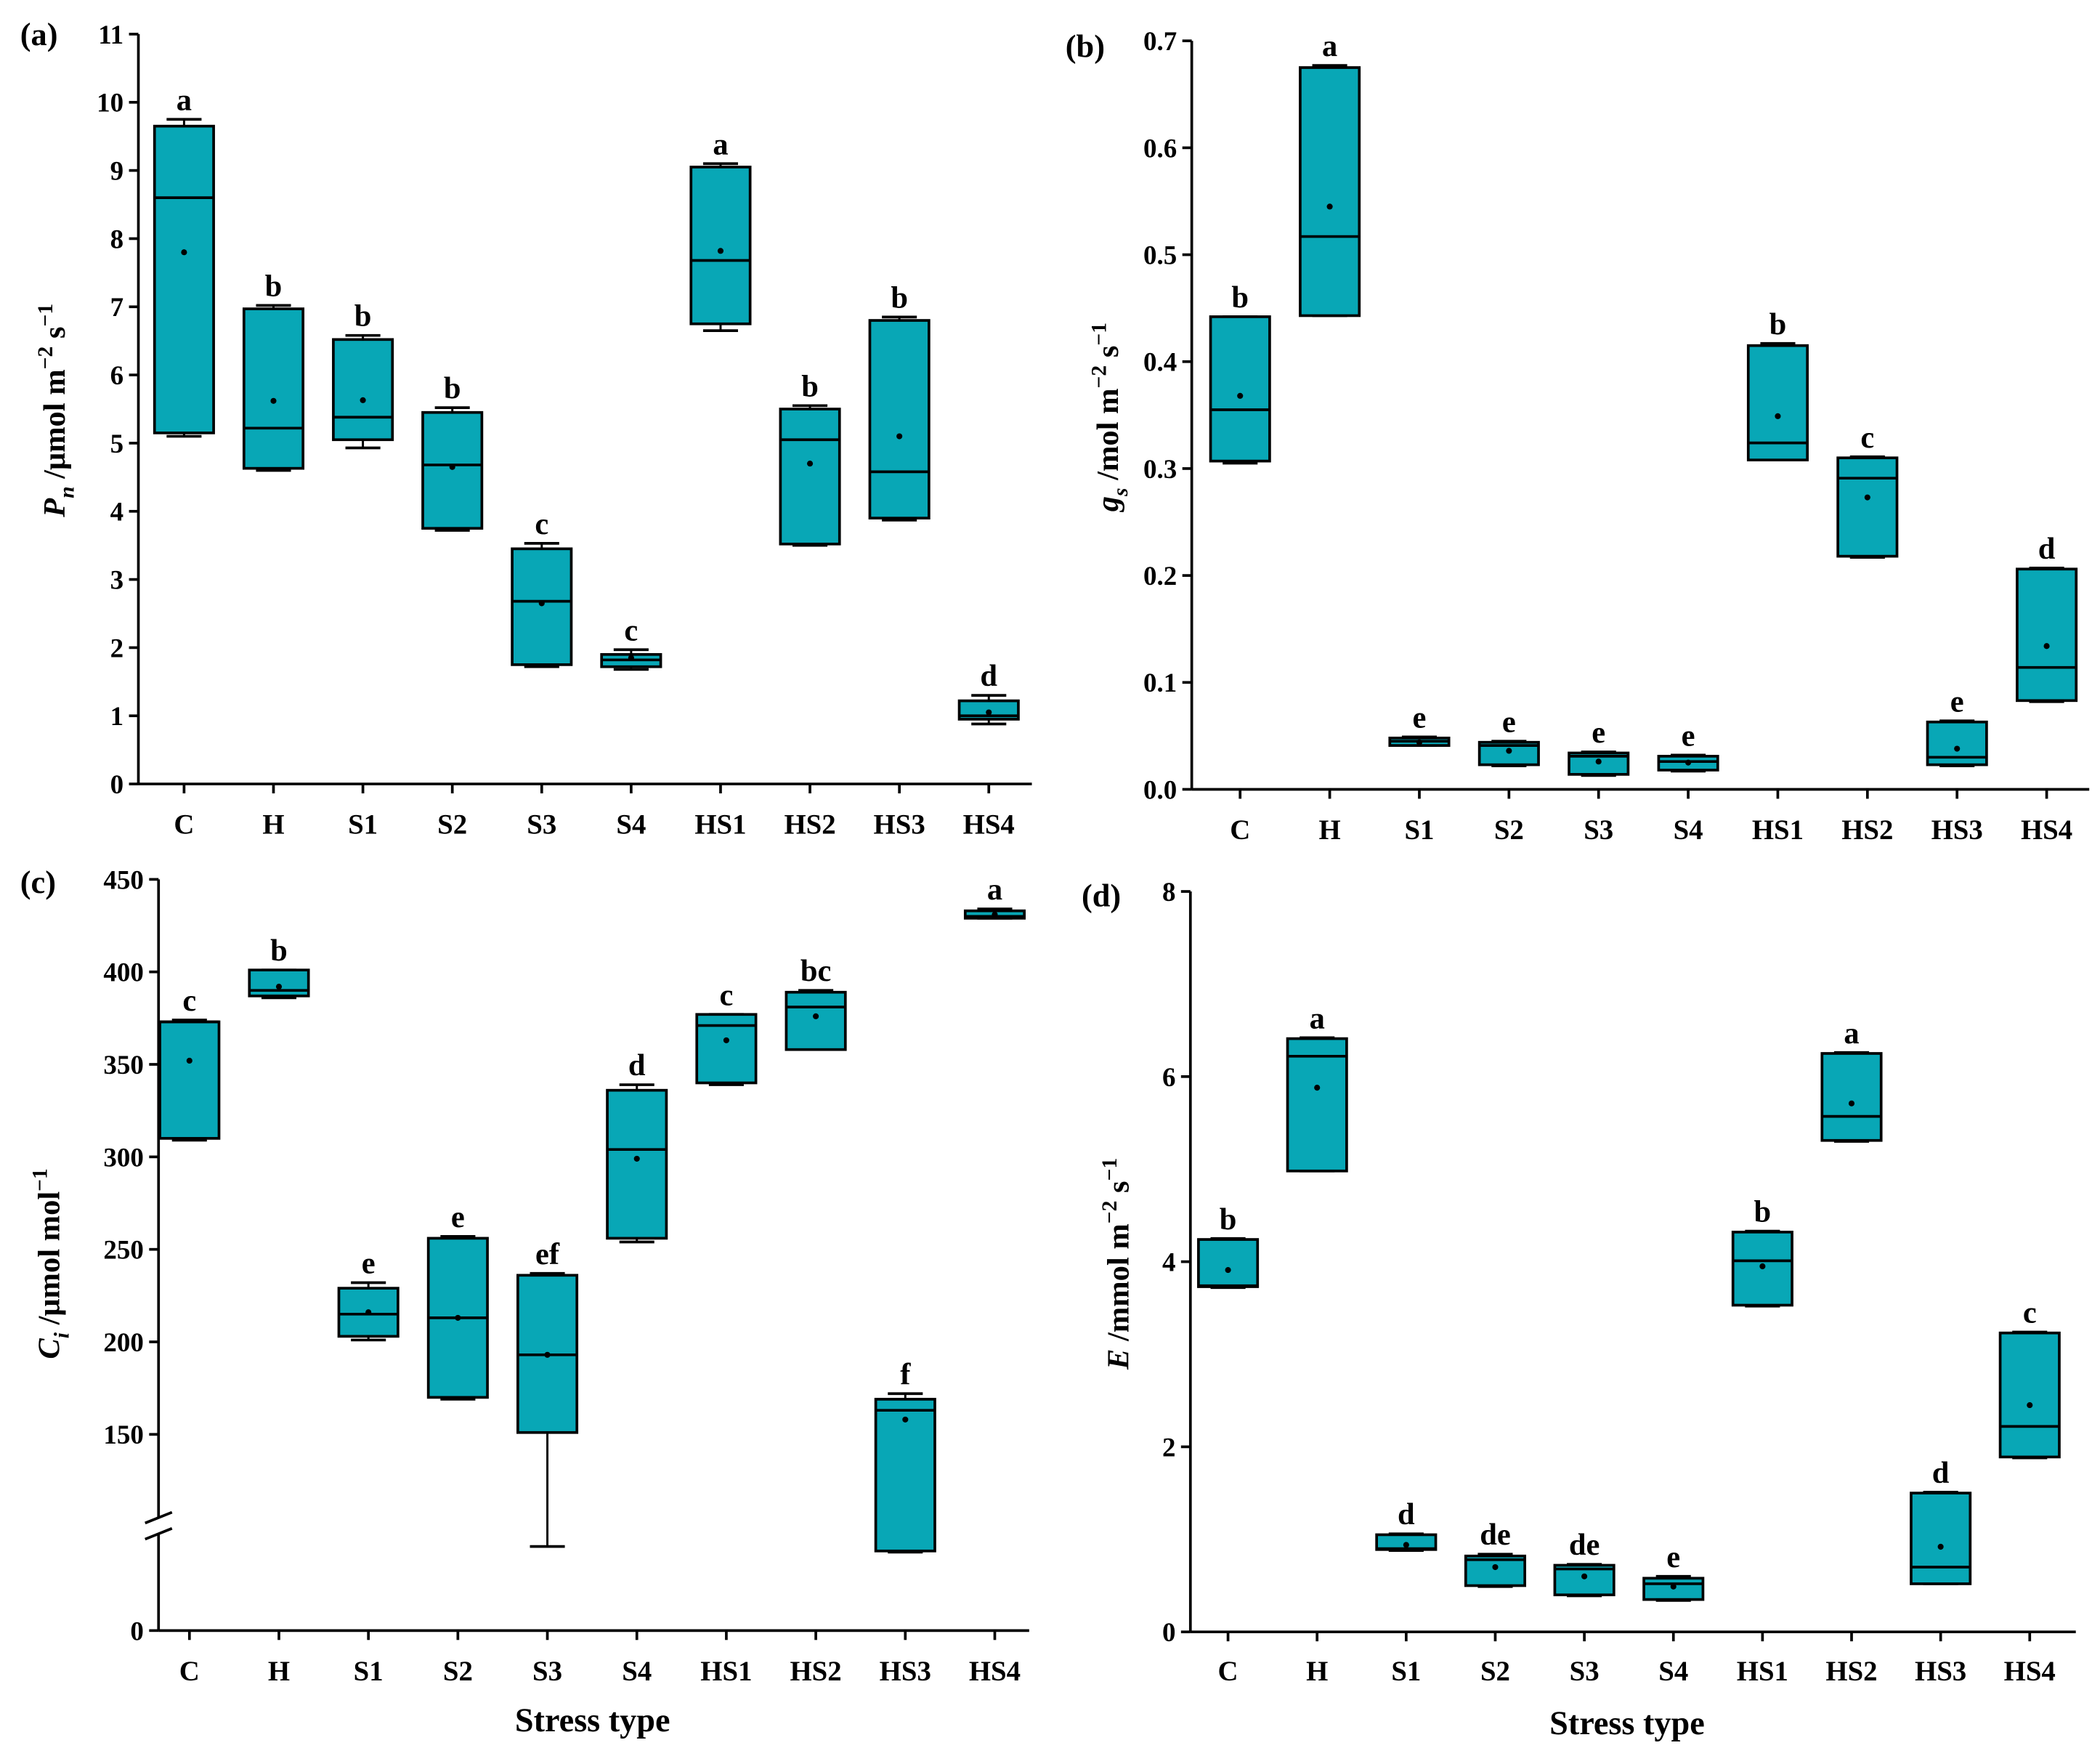  What do you see at coordinates (55, 427) in the screenshot?
I see `y-axis-title-part: /μmol m` at bounding box center [55, 427].